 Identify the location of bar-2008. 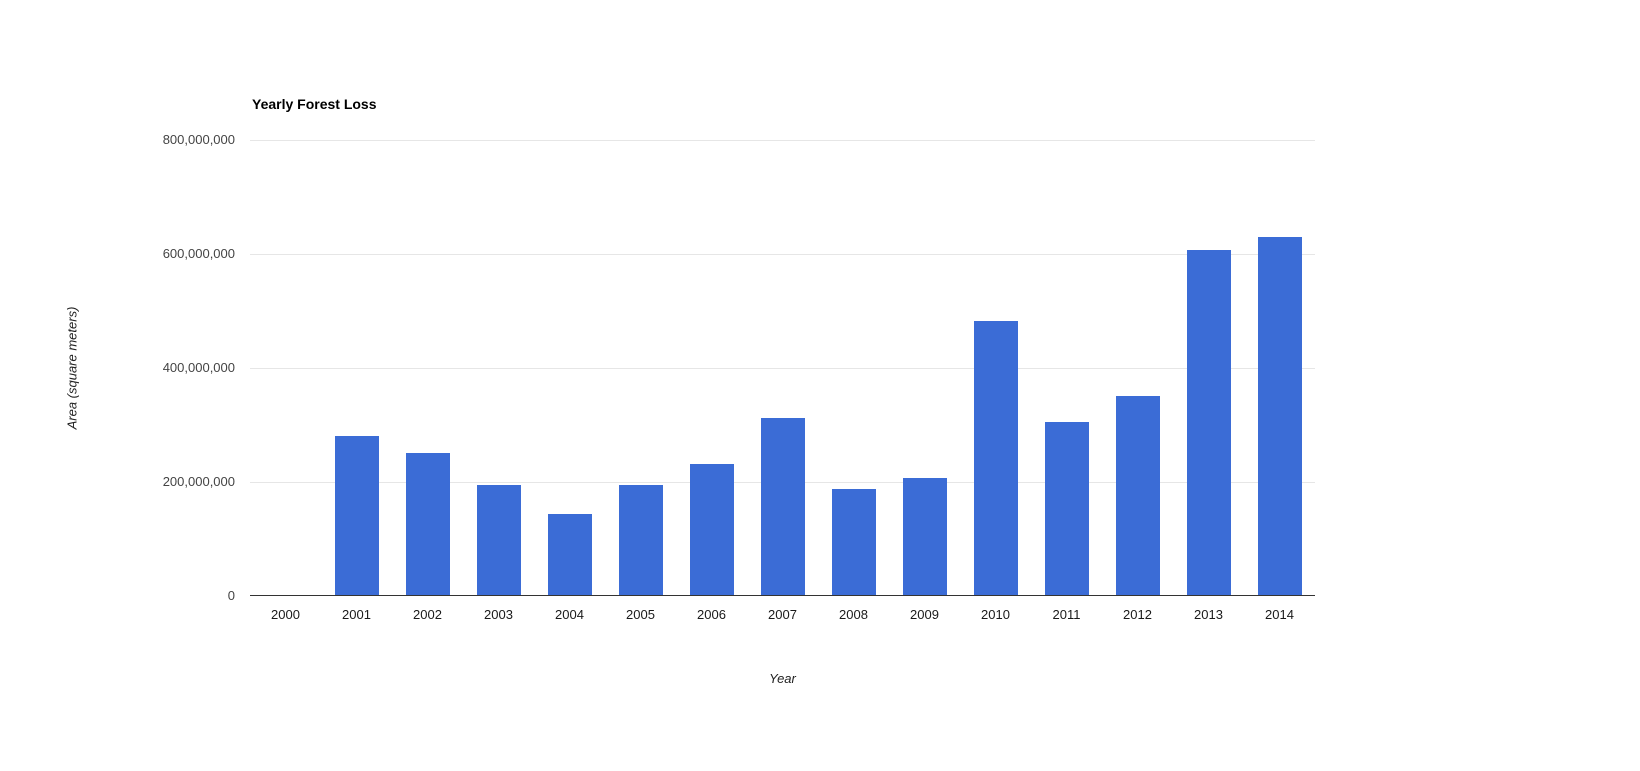
(854, 542).